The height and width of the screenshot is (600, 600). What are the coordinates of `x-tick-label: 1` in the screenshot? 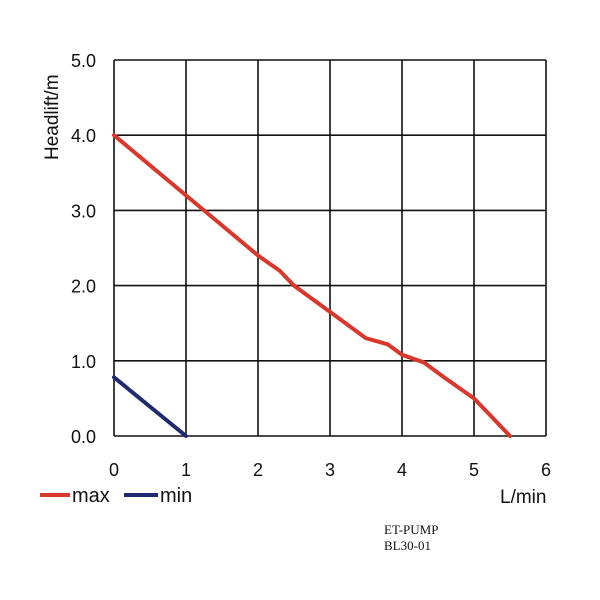 It's located at (186, 470).